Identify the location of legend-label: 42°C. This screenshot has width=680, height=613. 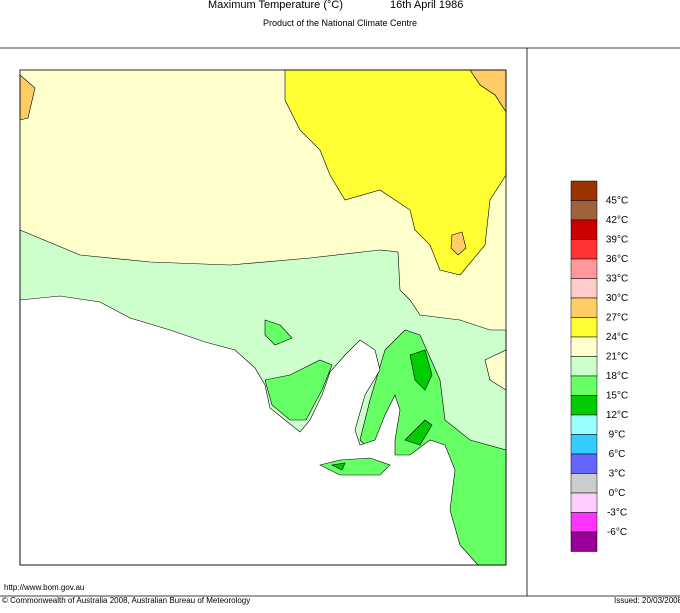
(617, 220).